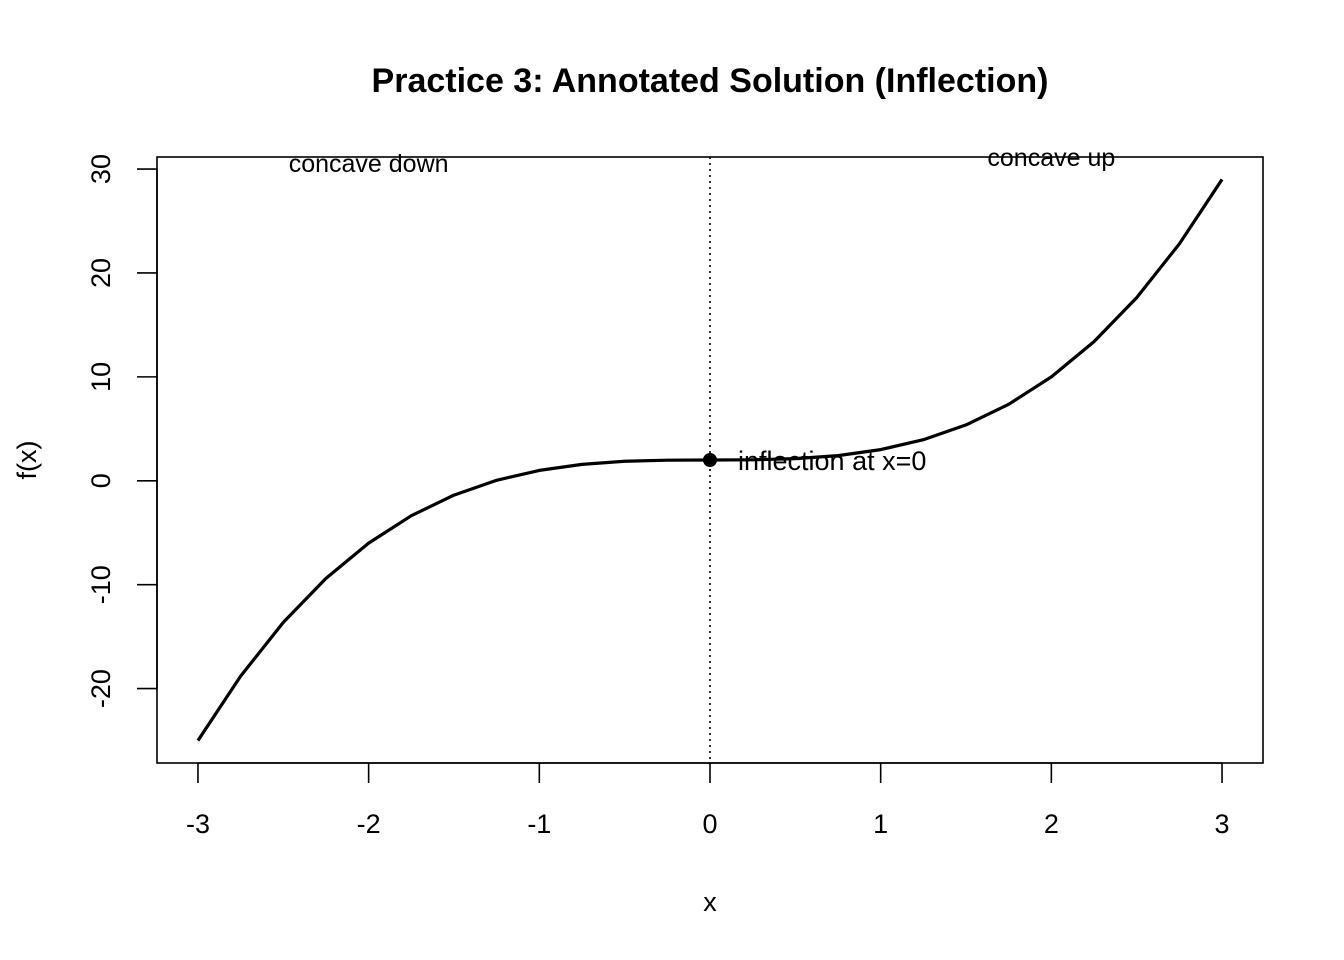 This screenshot has width=1344, height=960. Describe the element at coordinates (539, 824) in the screenshot. I see `x-tick-label: -1` at that location.